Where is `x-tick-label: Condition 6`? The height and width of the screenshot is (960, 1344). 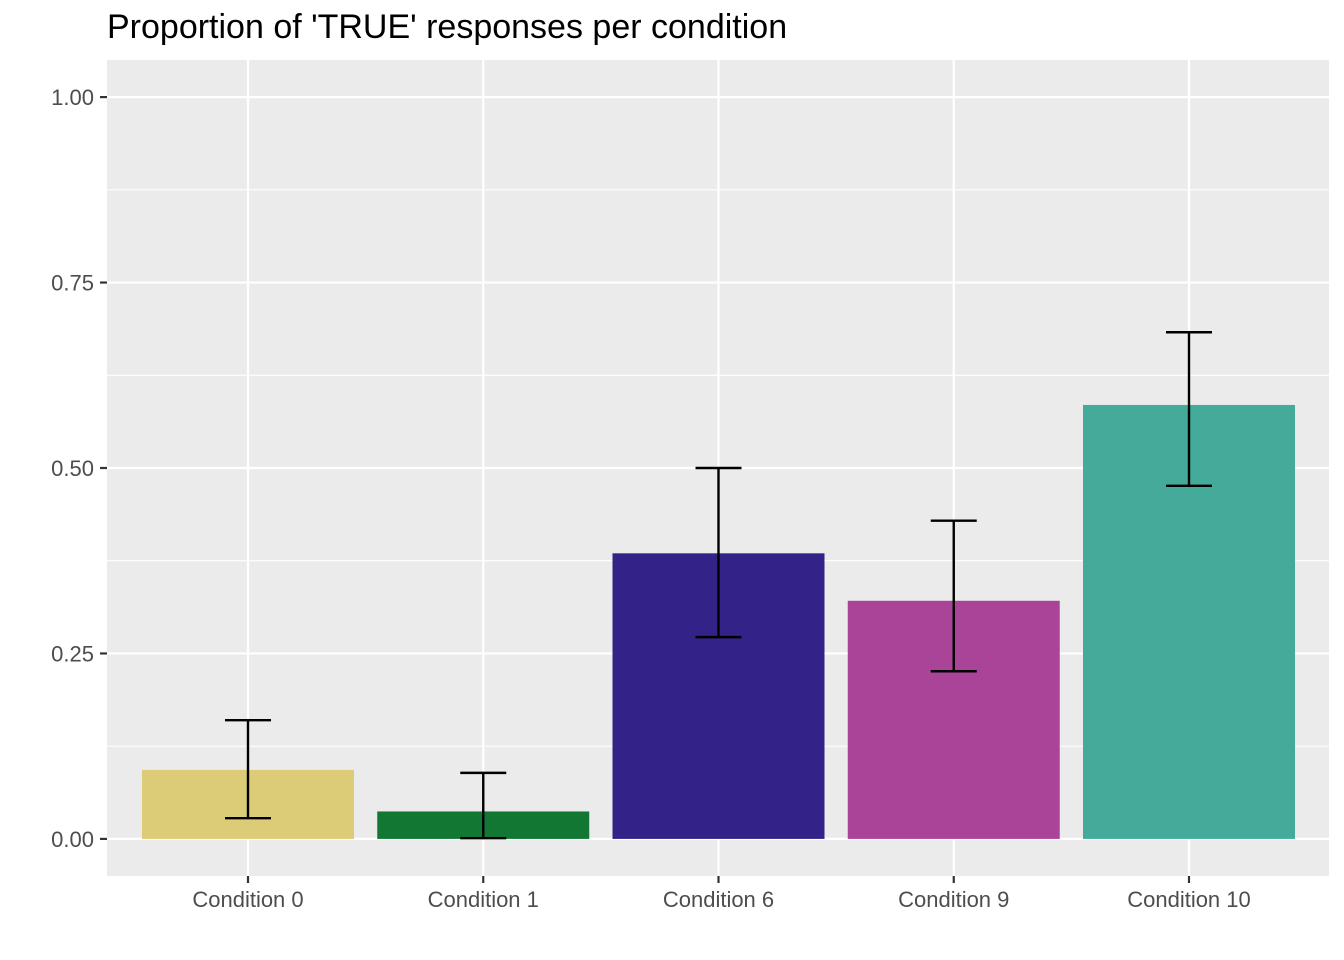 x-tick-label: Condition 6 is located at coordinates (718, 899).